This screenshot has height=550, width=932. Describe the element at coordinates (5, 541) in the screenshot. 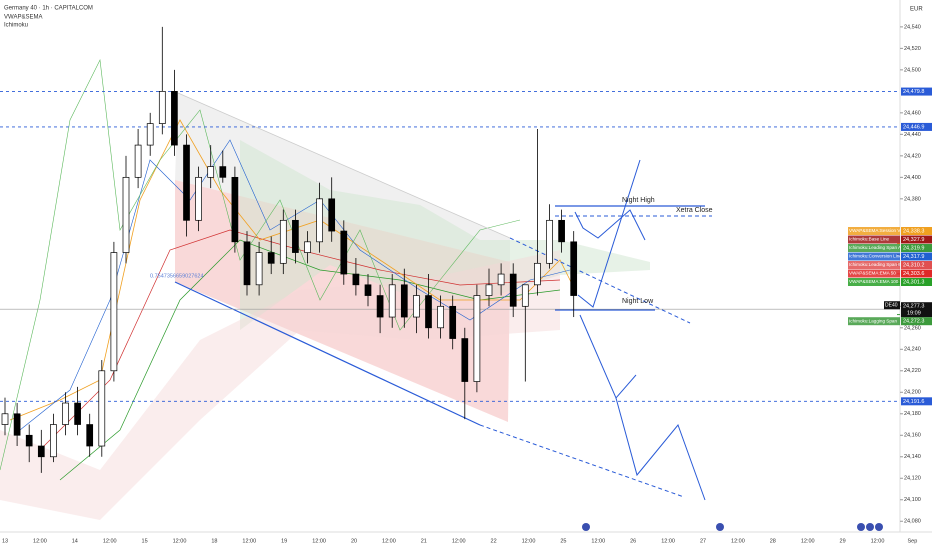

I see `x-tick-label: 13` at that location.